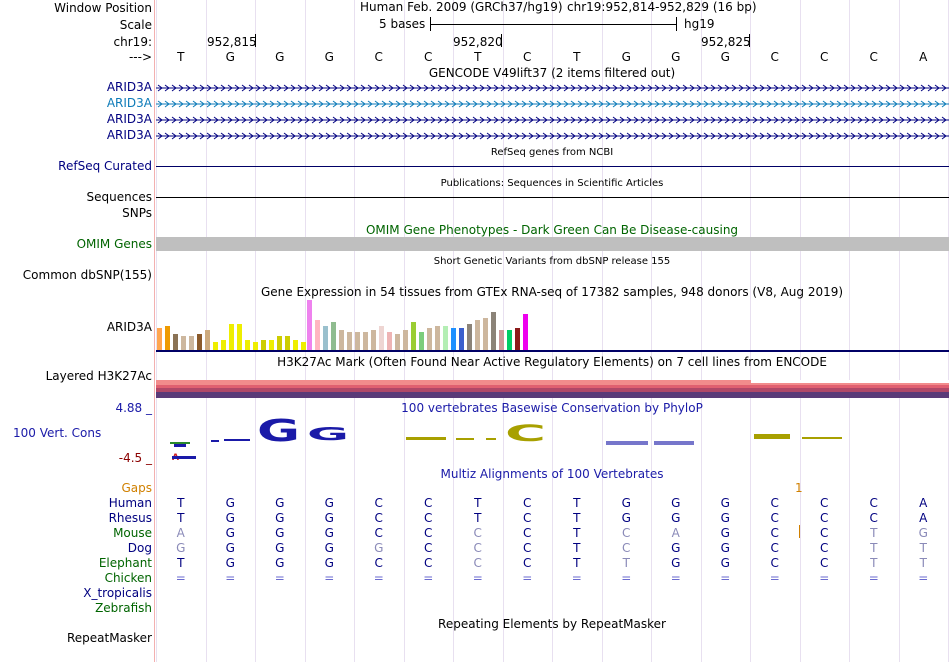 This screenshot has height=662, width=950. Describe the element at coordinates (501, 40) in the screenshot. I see `ruler-tick` at that location.